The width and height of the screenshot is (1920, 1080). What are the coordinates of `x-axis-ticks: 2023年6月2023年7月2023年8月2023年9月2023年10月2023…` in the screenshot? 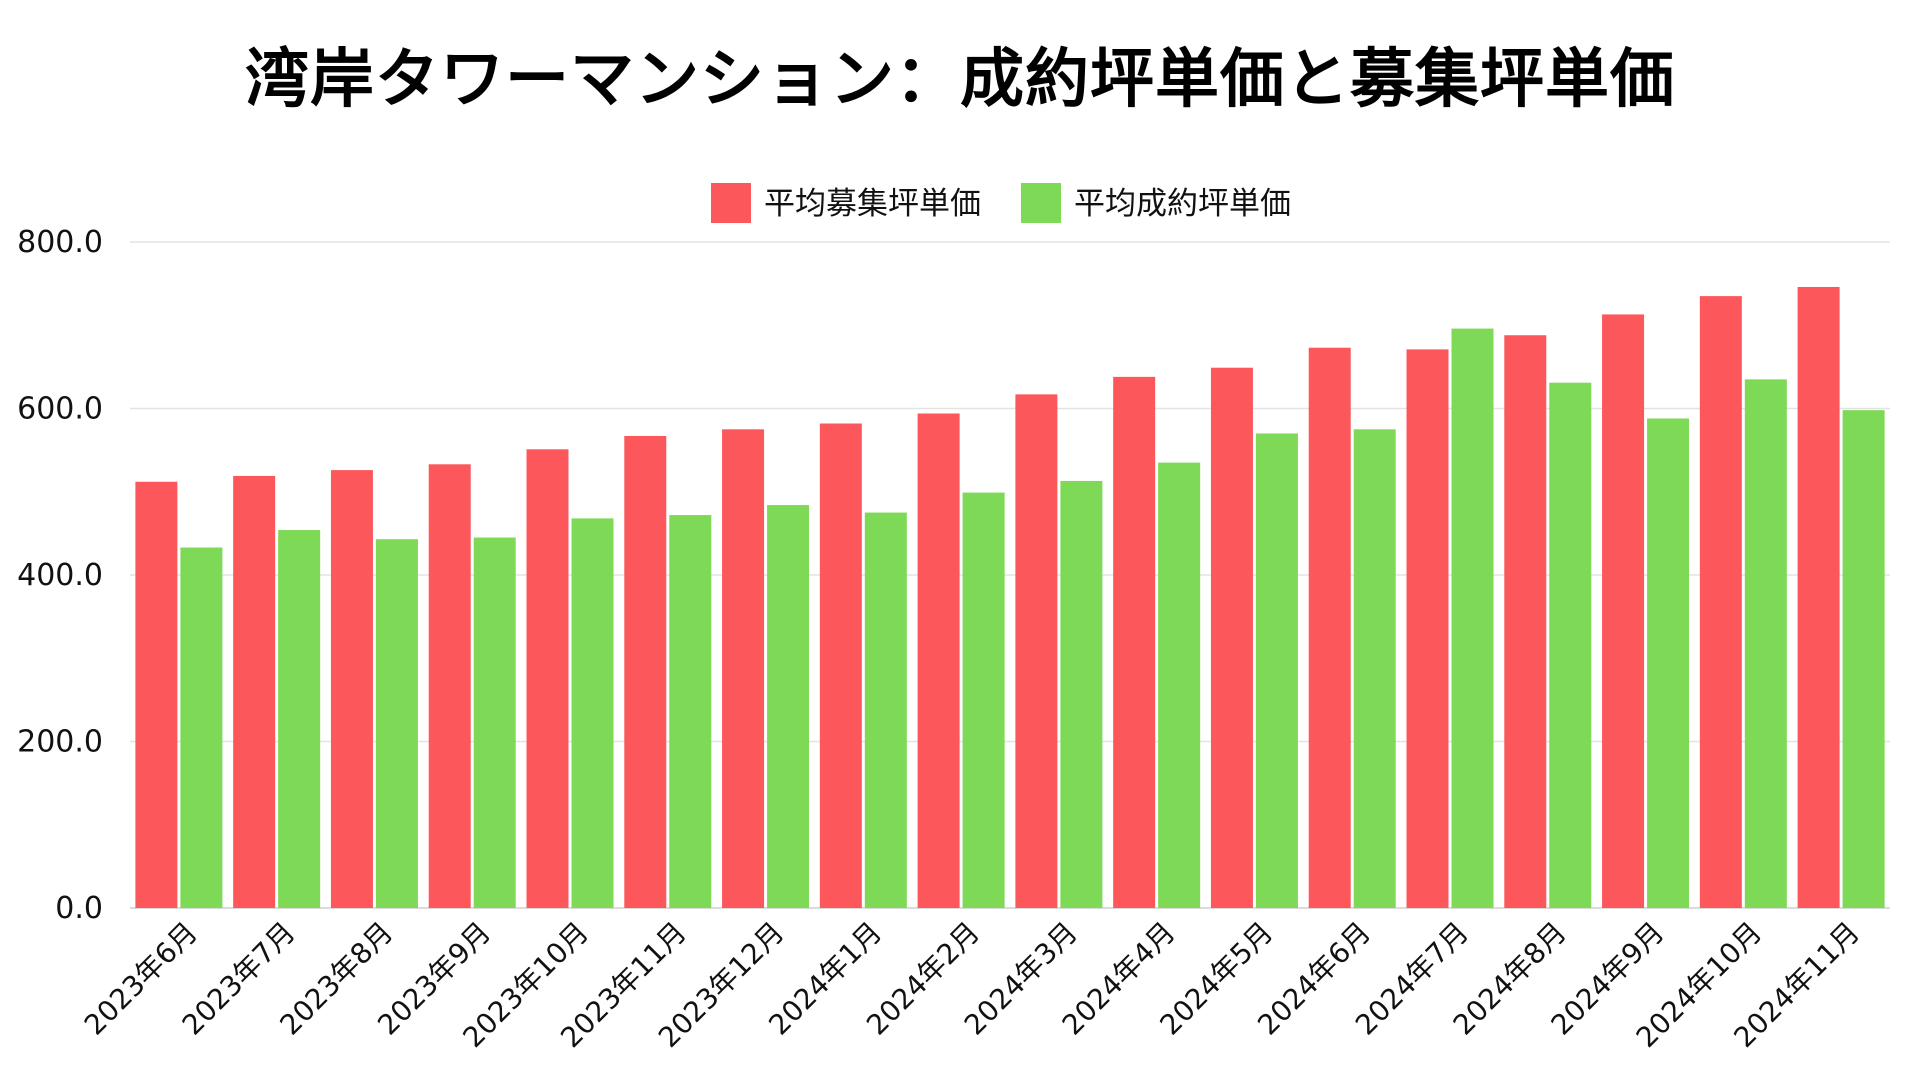 It's located at (972, 985).